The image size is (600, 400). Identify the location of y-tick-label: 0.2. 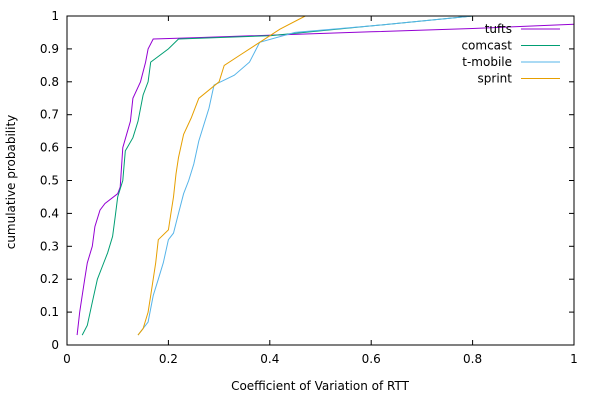
(49, 279).